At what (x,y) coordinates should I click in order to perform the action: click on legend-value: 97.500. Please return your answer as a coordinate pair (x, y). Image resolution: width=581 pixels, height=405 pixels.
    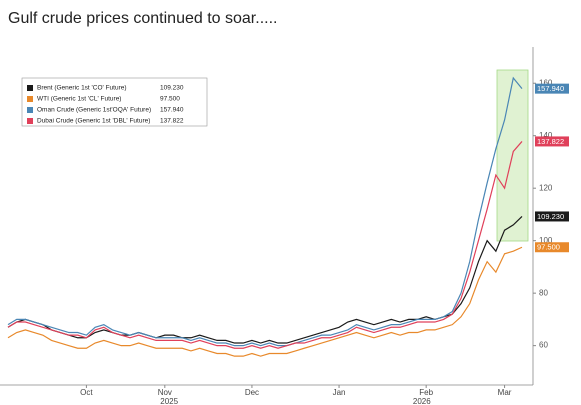
    Looking at the image, I should click on (170, 99).